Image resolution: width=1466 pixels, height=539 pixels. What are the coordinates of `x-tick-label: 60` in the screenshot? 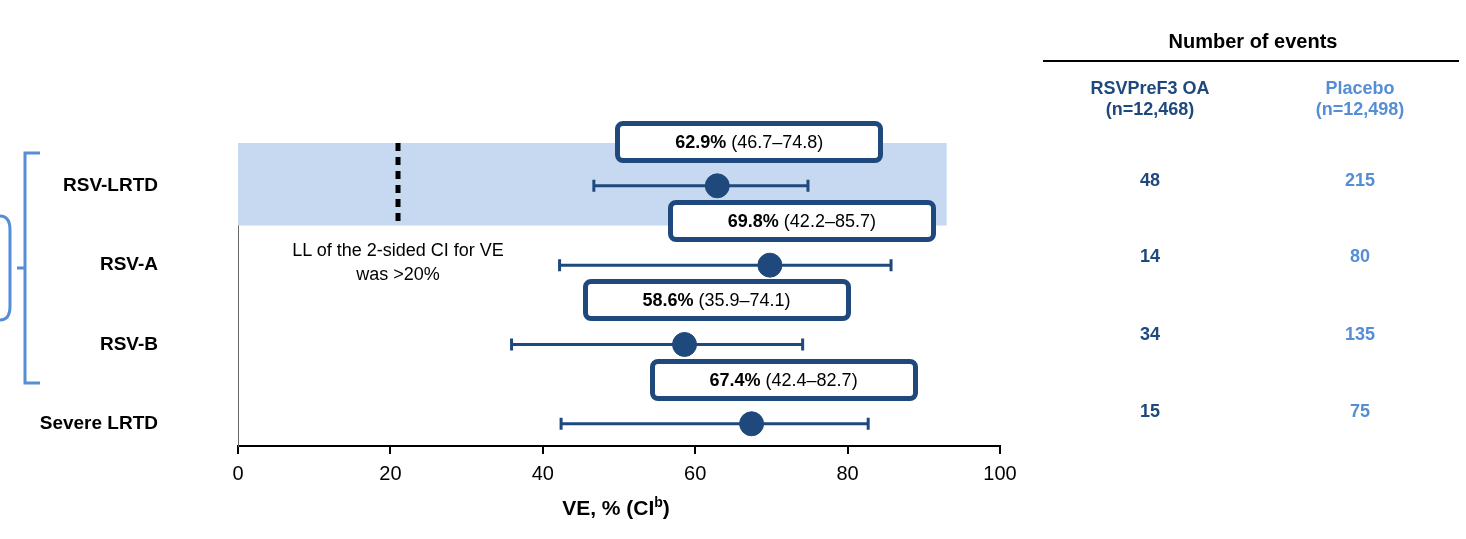 It's located at (695, 472).